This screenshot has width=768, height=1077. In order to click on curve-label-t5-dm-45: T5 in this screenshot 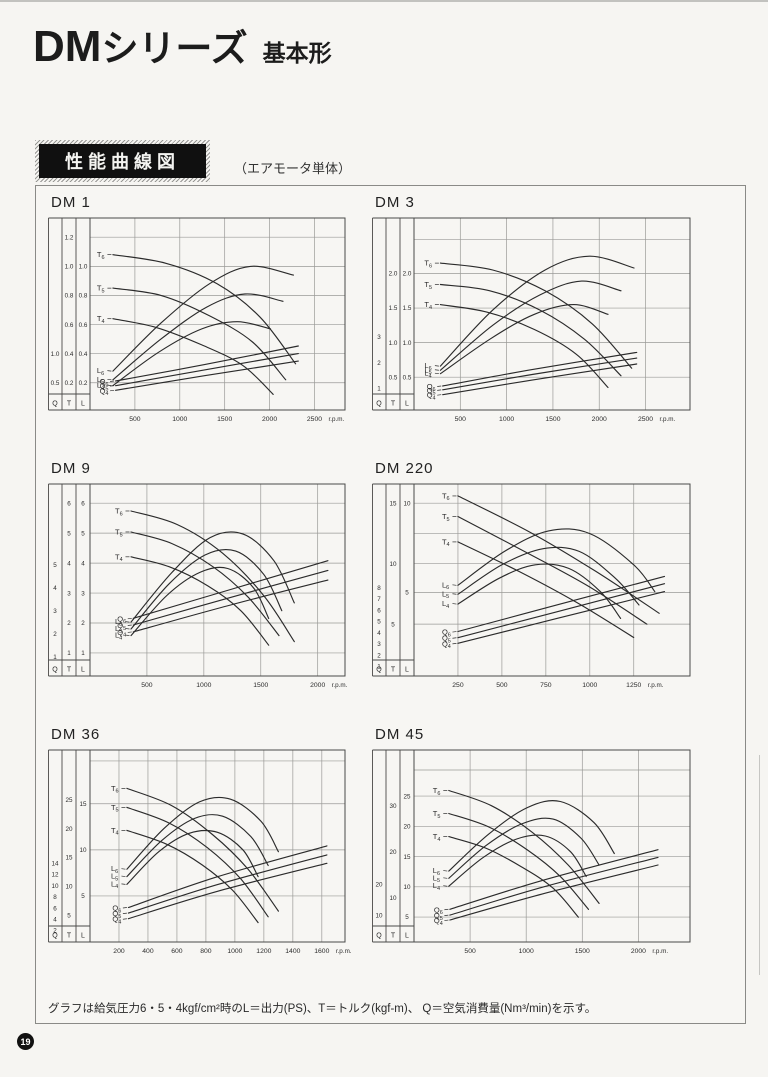, I will do `click(437, 814)`.